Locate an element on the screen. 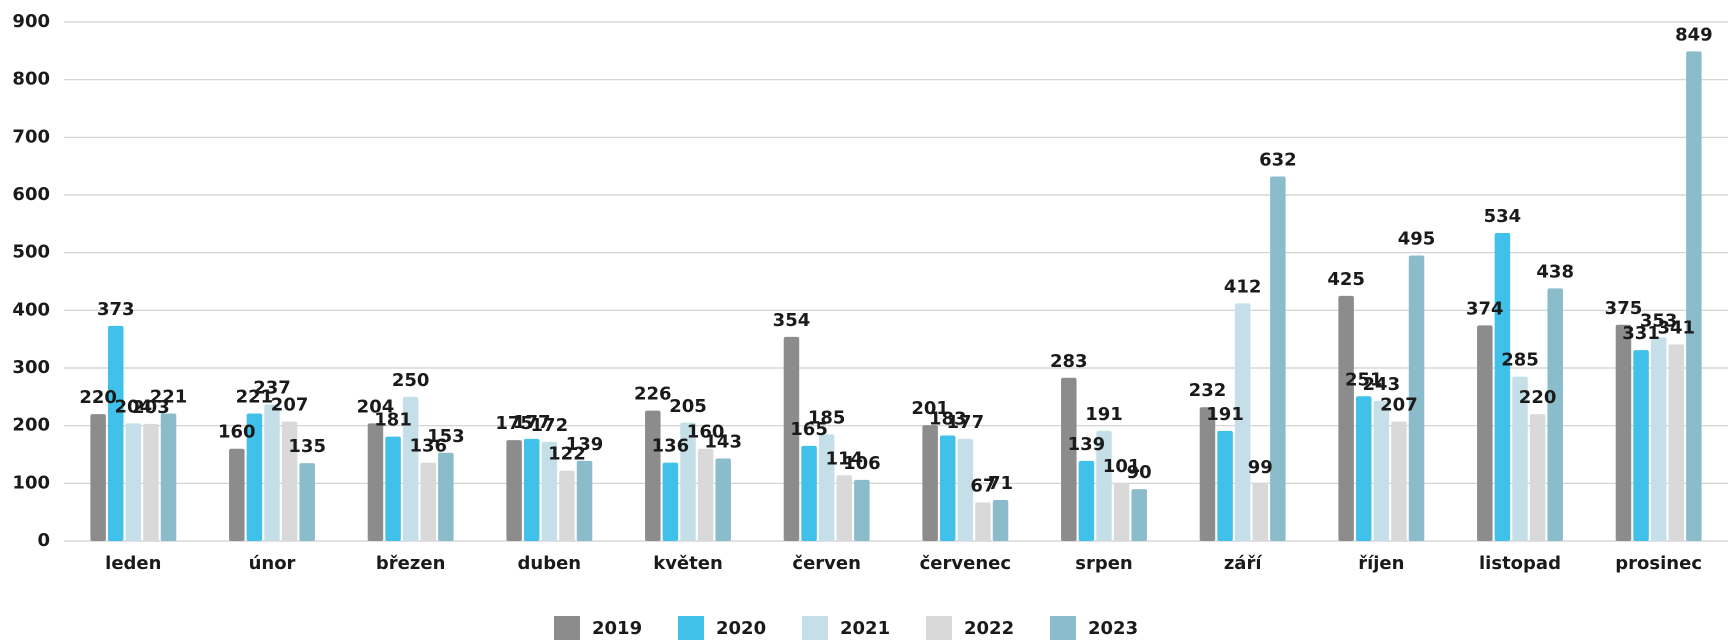 The image size is (1728, 640). data-label: 175 is located at coordinates (514, 423).